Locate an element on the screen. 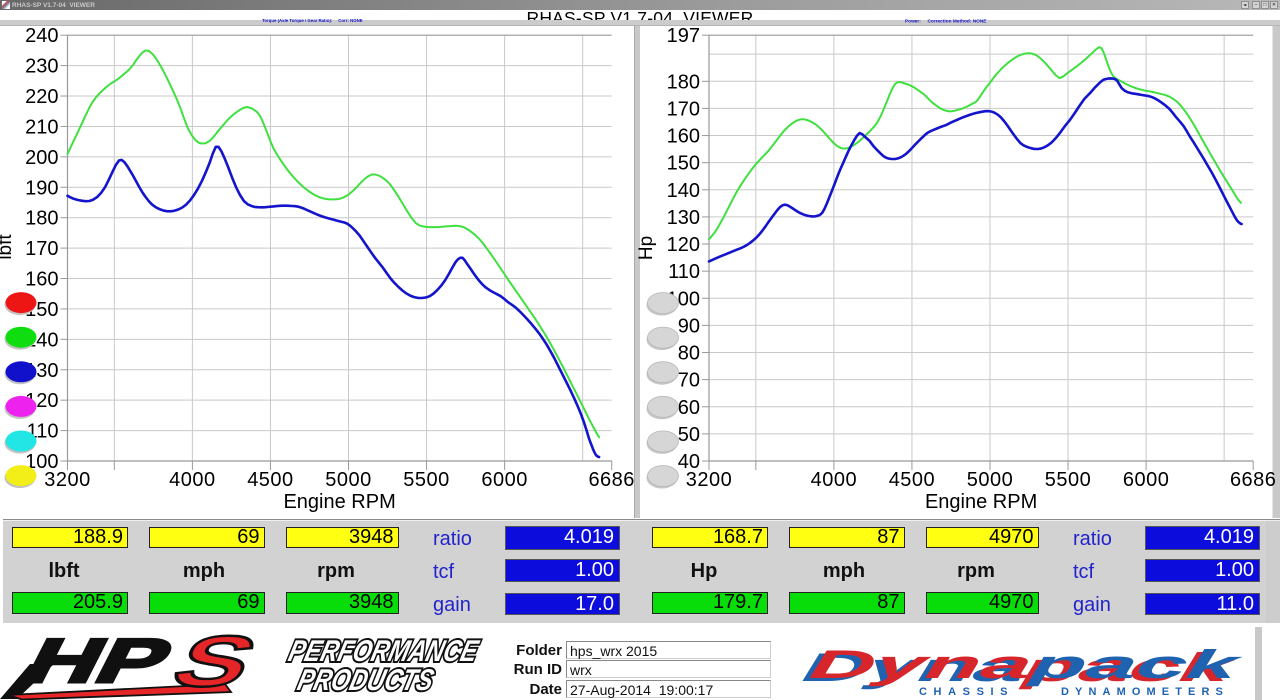  svg-text: 190 is located at coordinates (41, 188).